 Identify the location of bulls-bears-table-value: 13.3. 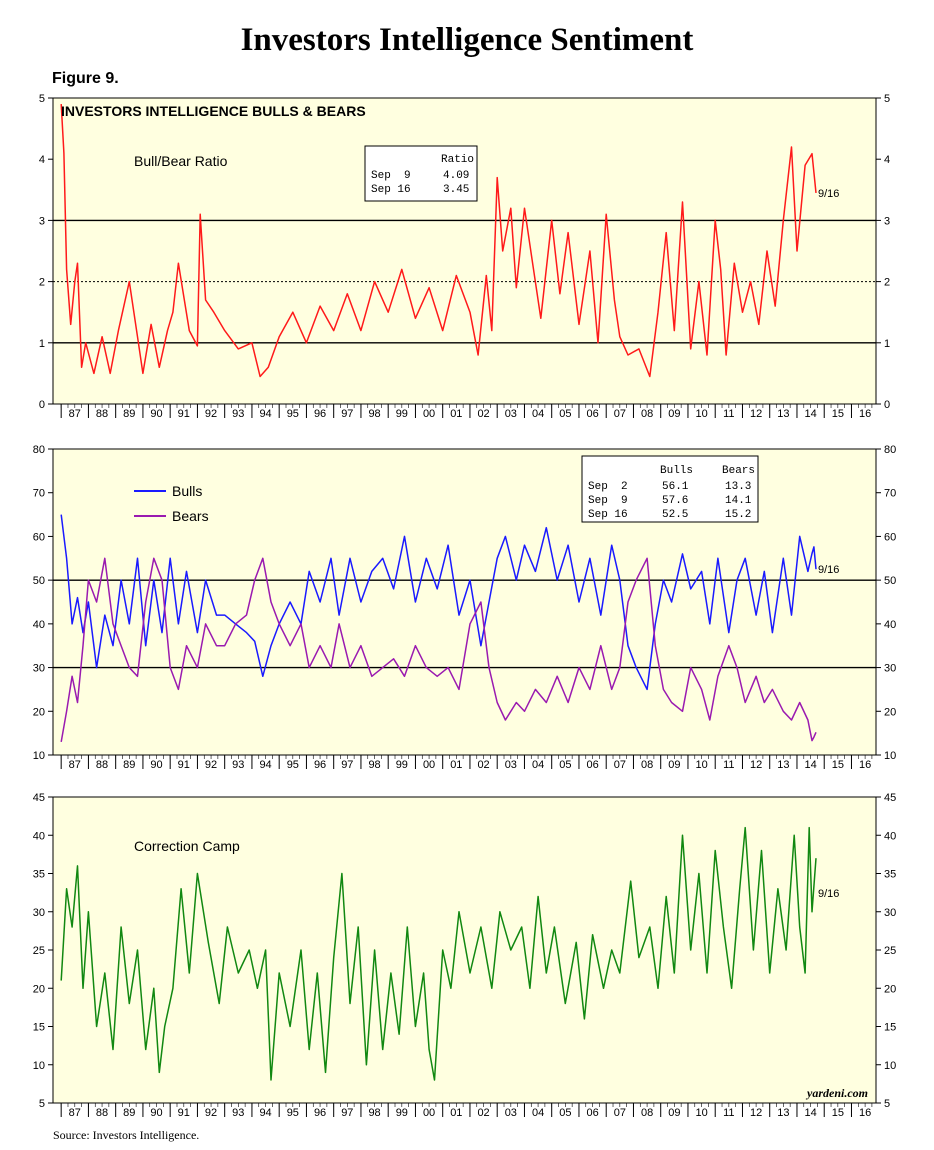
(738, 487).